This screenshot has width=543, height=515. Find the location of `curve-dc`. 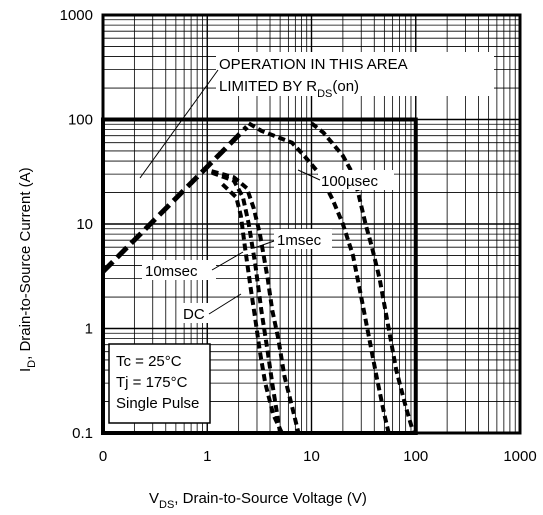

curve-dc is located at coordinates (252, 308).